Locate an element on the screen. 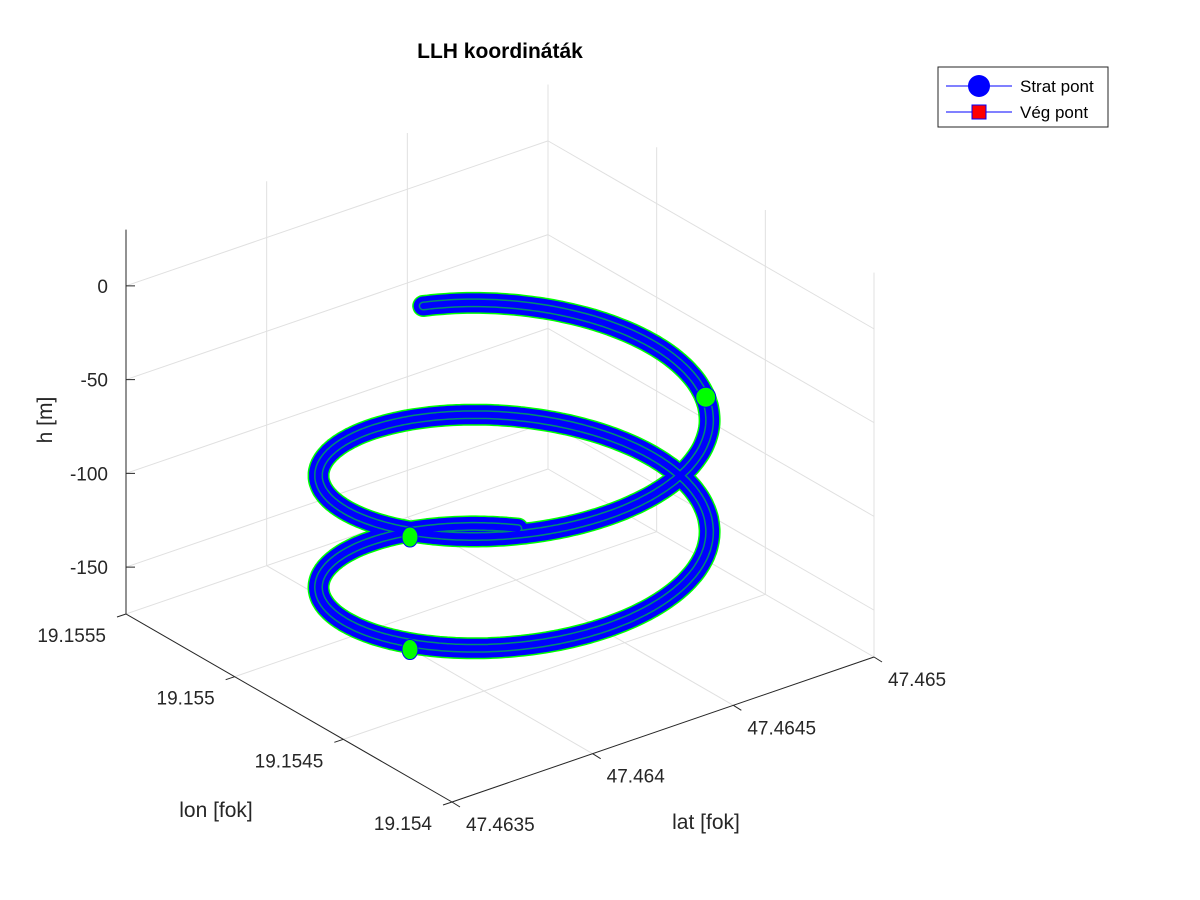  y-axis-line is located at coordinates (289, 708).